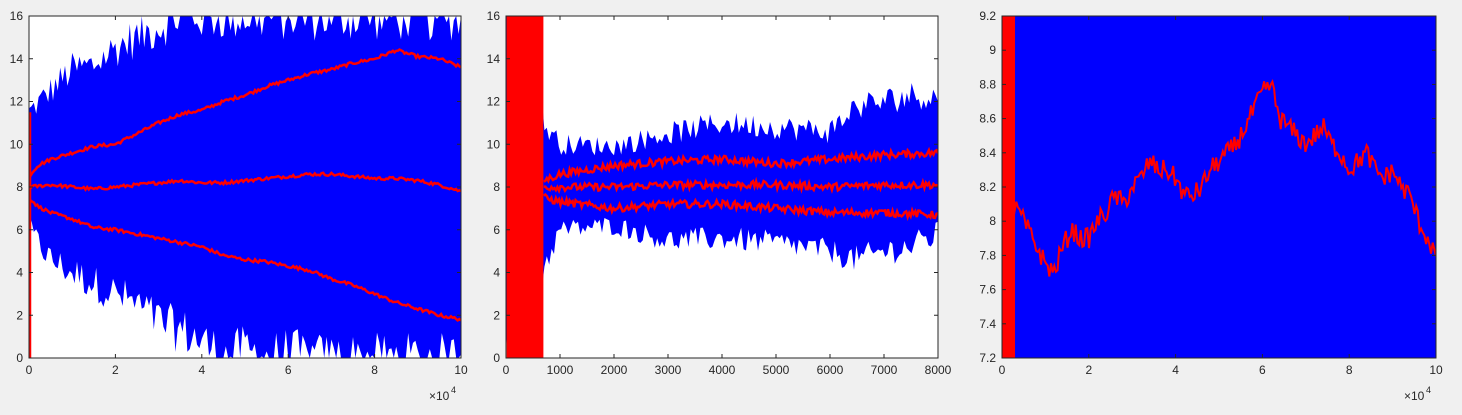 The width and height of the screenshot is (1462, 415). What do you see at coordinates (776, 370) in the screenshot?
I see `x-tick-label: 5000` at bounding box center [776, 370].